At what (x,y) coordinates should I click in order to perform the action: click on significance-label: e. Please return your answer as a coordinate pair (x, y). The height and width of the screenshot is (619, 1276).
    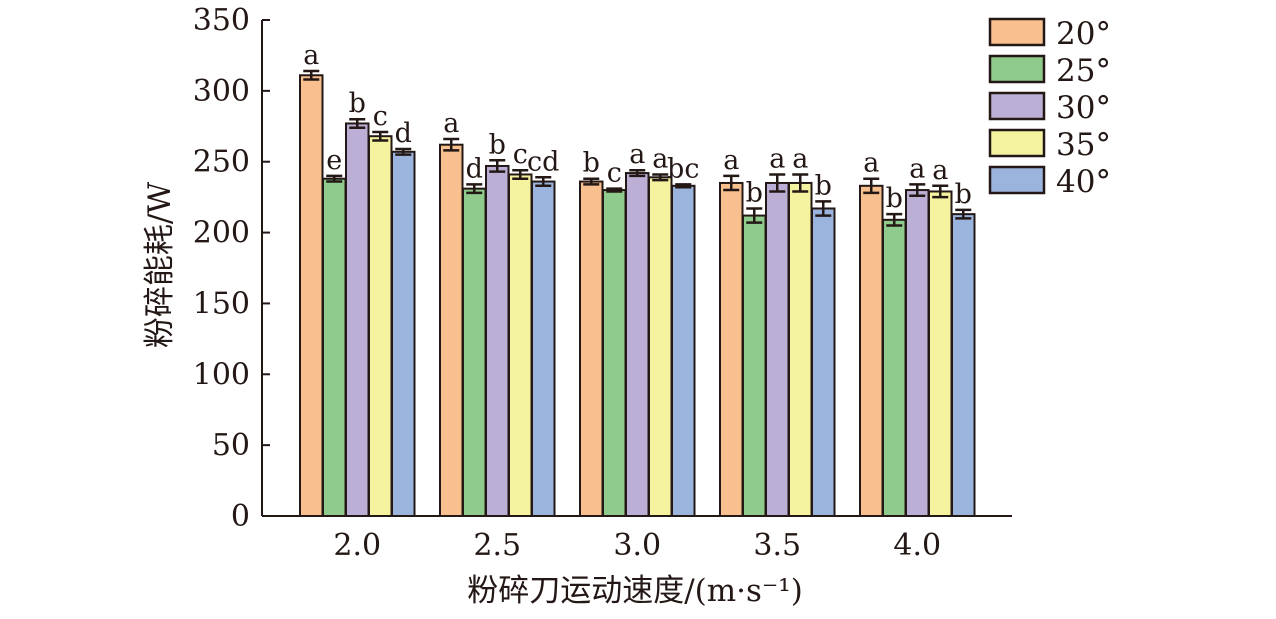
    Looking at the image, I should click on (334, 160).